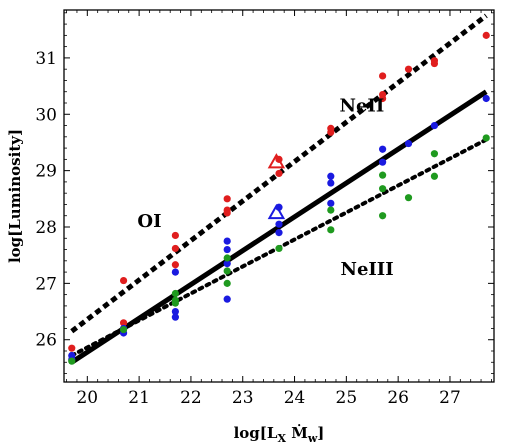  Describe the element at coordinates (46, 115) in the screenshot. I see `y-tick-label: 30` at that location.